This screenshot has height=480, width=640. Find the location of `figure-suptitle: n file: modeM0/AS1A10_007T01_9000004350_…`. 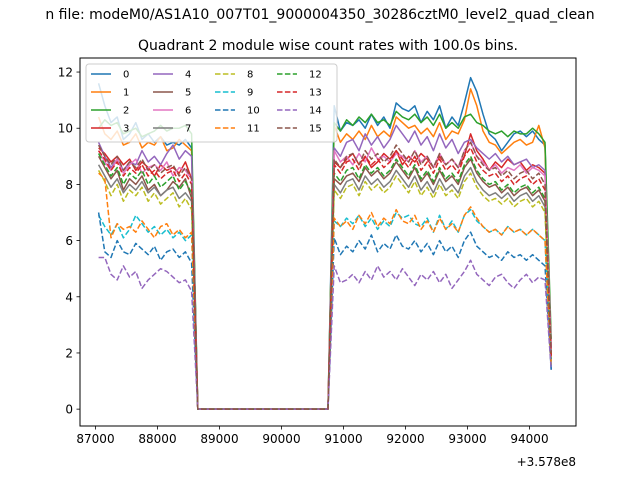

figure-suptitle: n file: modeM0/AS1A10_007T01_9000004350_… is located at coordinates (319, 15).